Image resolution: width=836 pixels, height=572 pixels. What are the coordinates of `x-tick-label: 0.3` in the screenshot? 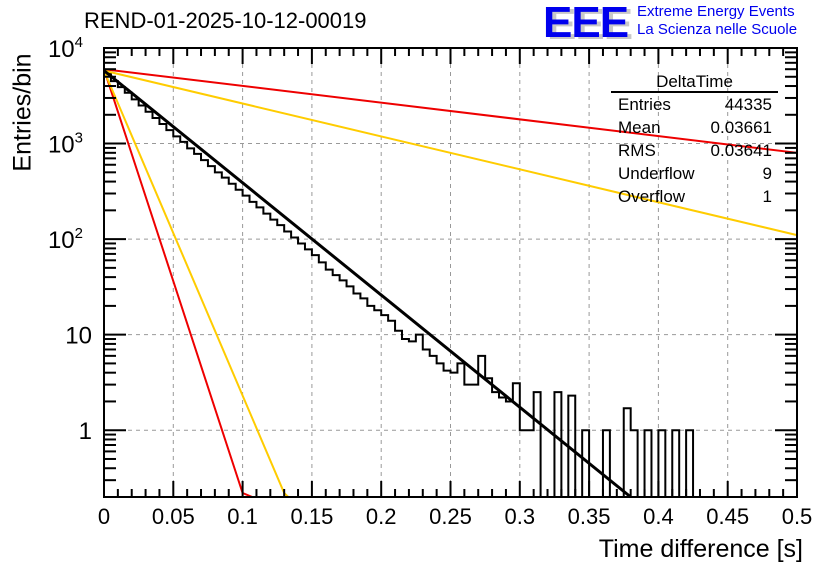 It's located at (520, 516).